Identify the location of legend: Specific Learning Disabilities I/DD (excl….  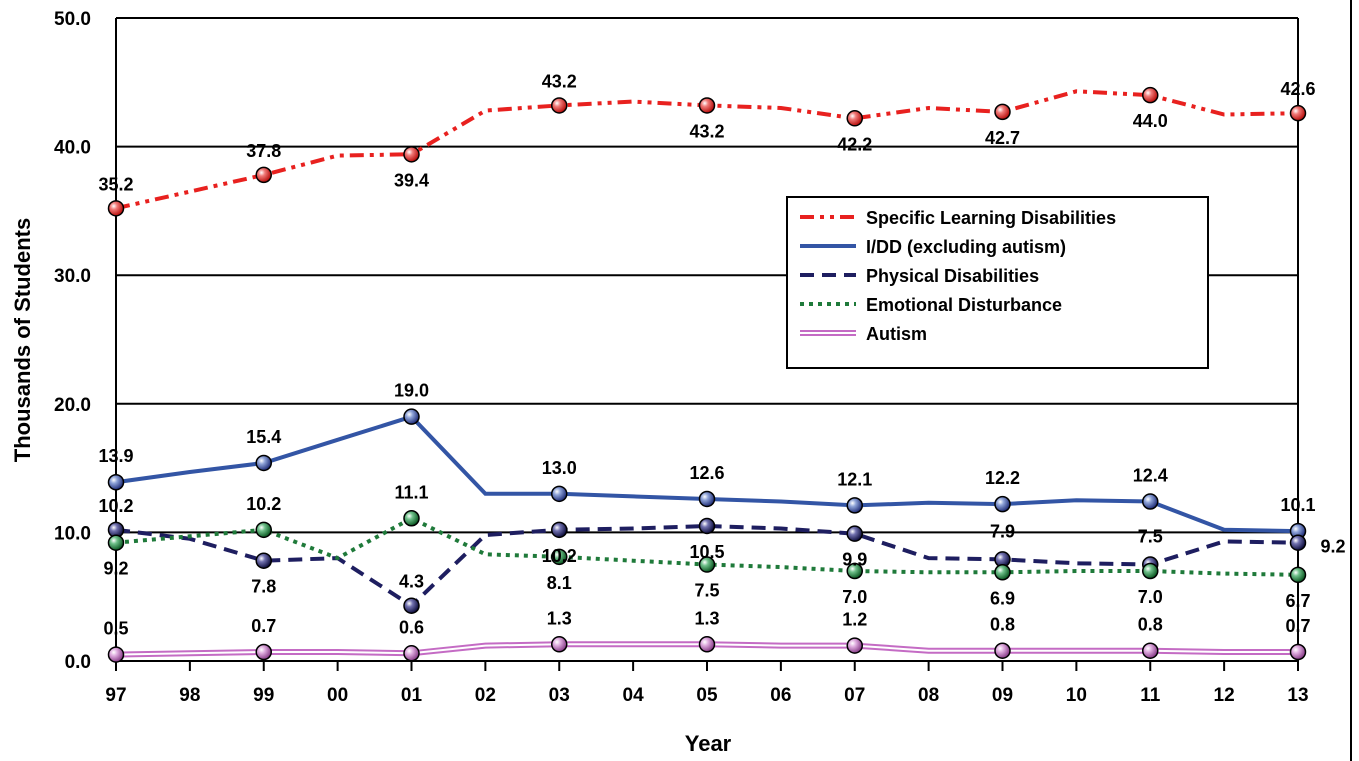
(997, 282).